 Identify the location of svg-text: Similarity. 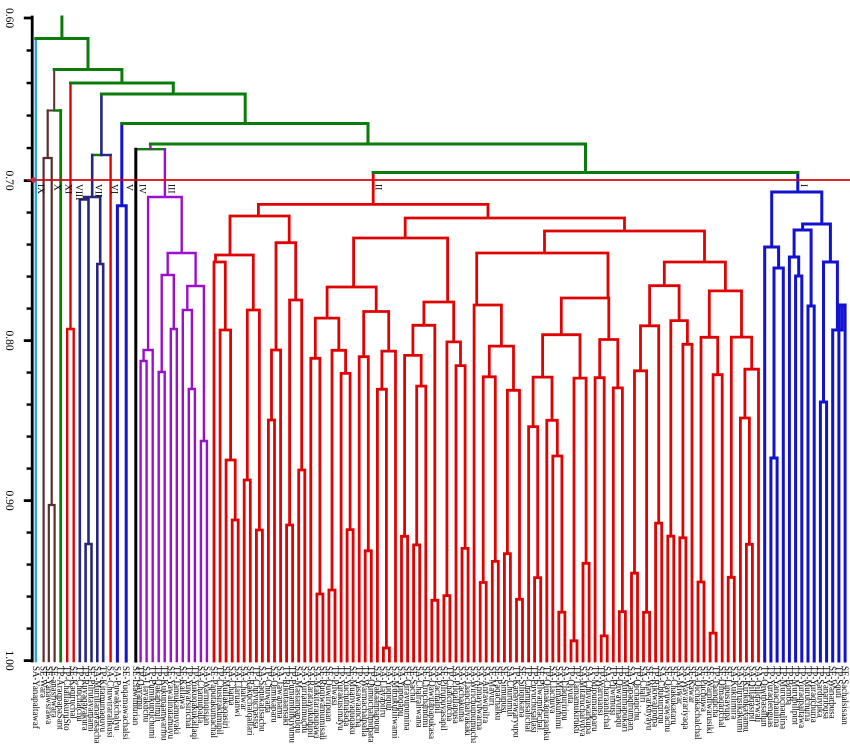
(1, 345).